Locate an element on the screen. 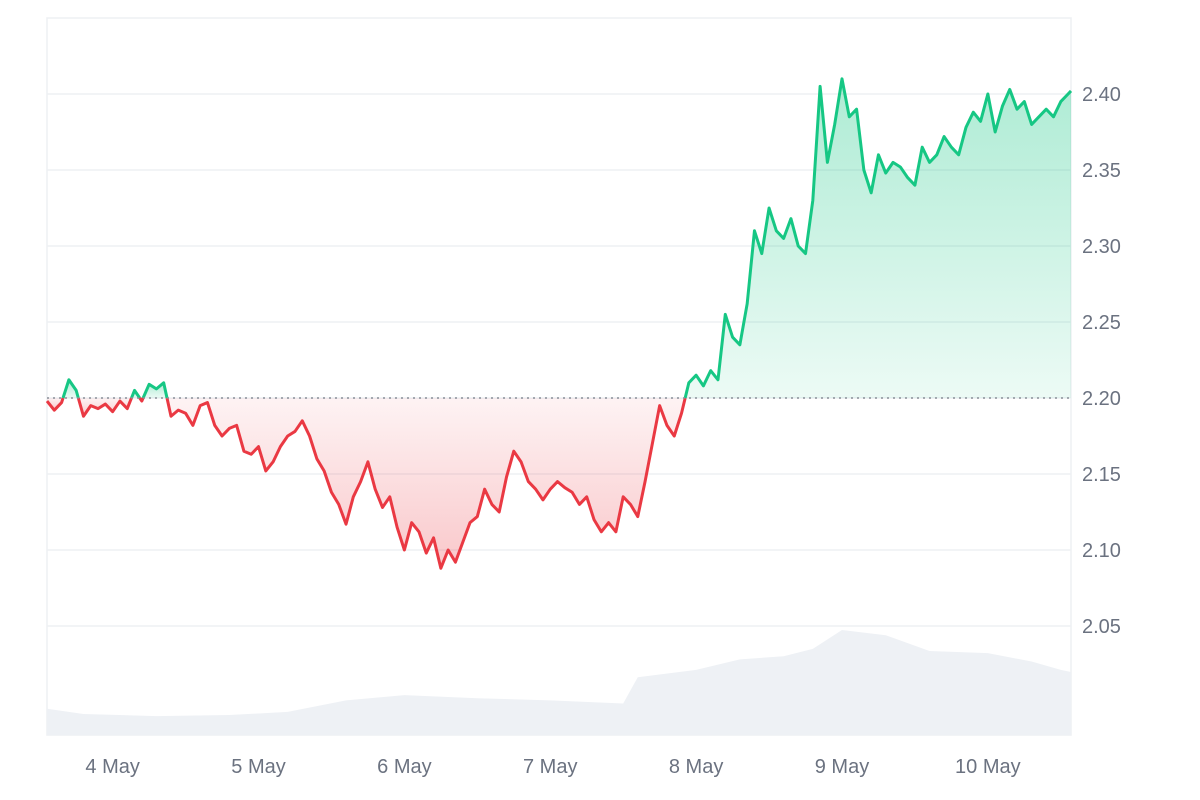 This screenshot has height=800, width=1200. y-tick-label: 2.40 is located at coordinates (1101, 95).